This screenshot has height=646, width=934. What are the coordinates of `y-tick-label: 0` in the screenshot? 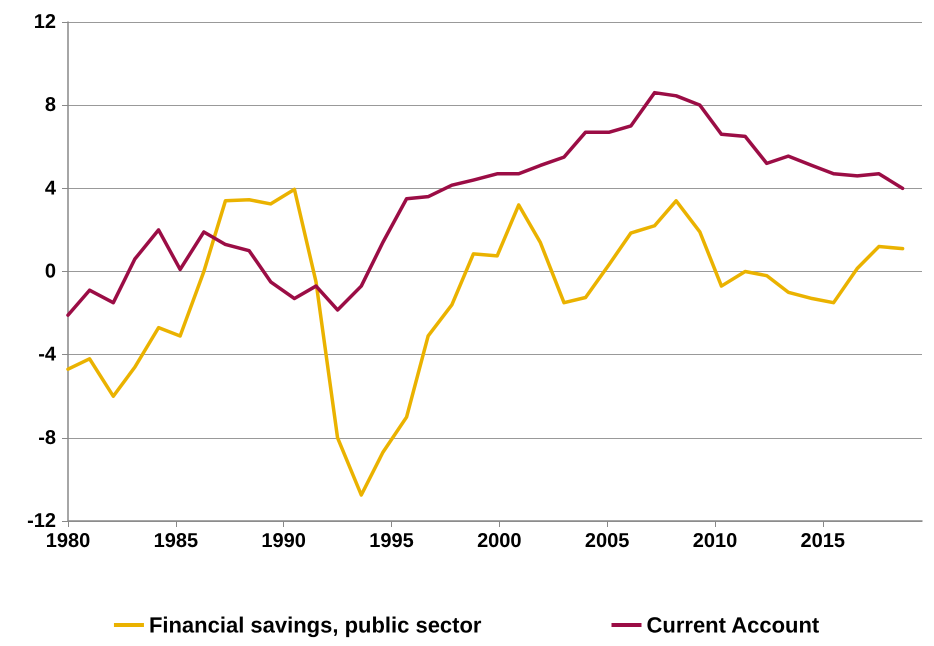 It's located at (50, 271).